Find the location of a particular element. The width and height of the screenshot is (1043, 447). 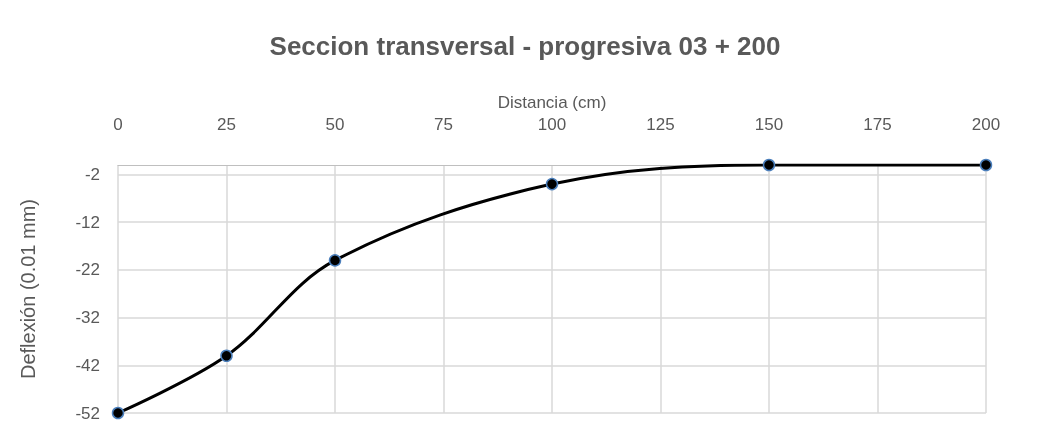

x-tick-label: 150 is located at coordinates (769, 124).